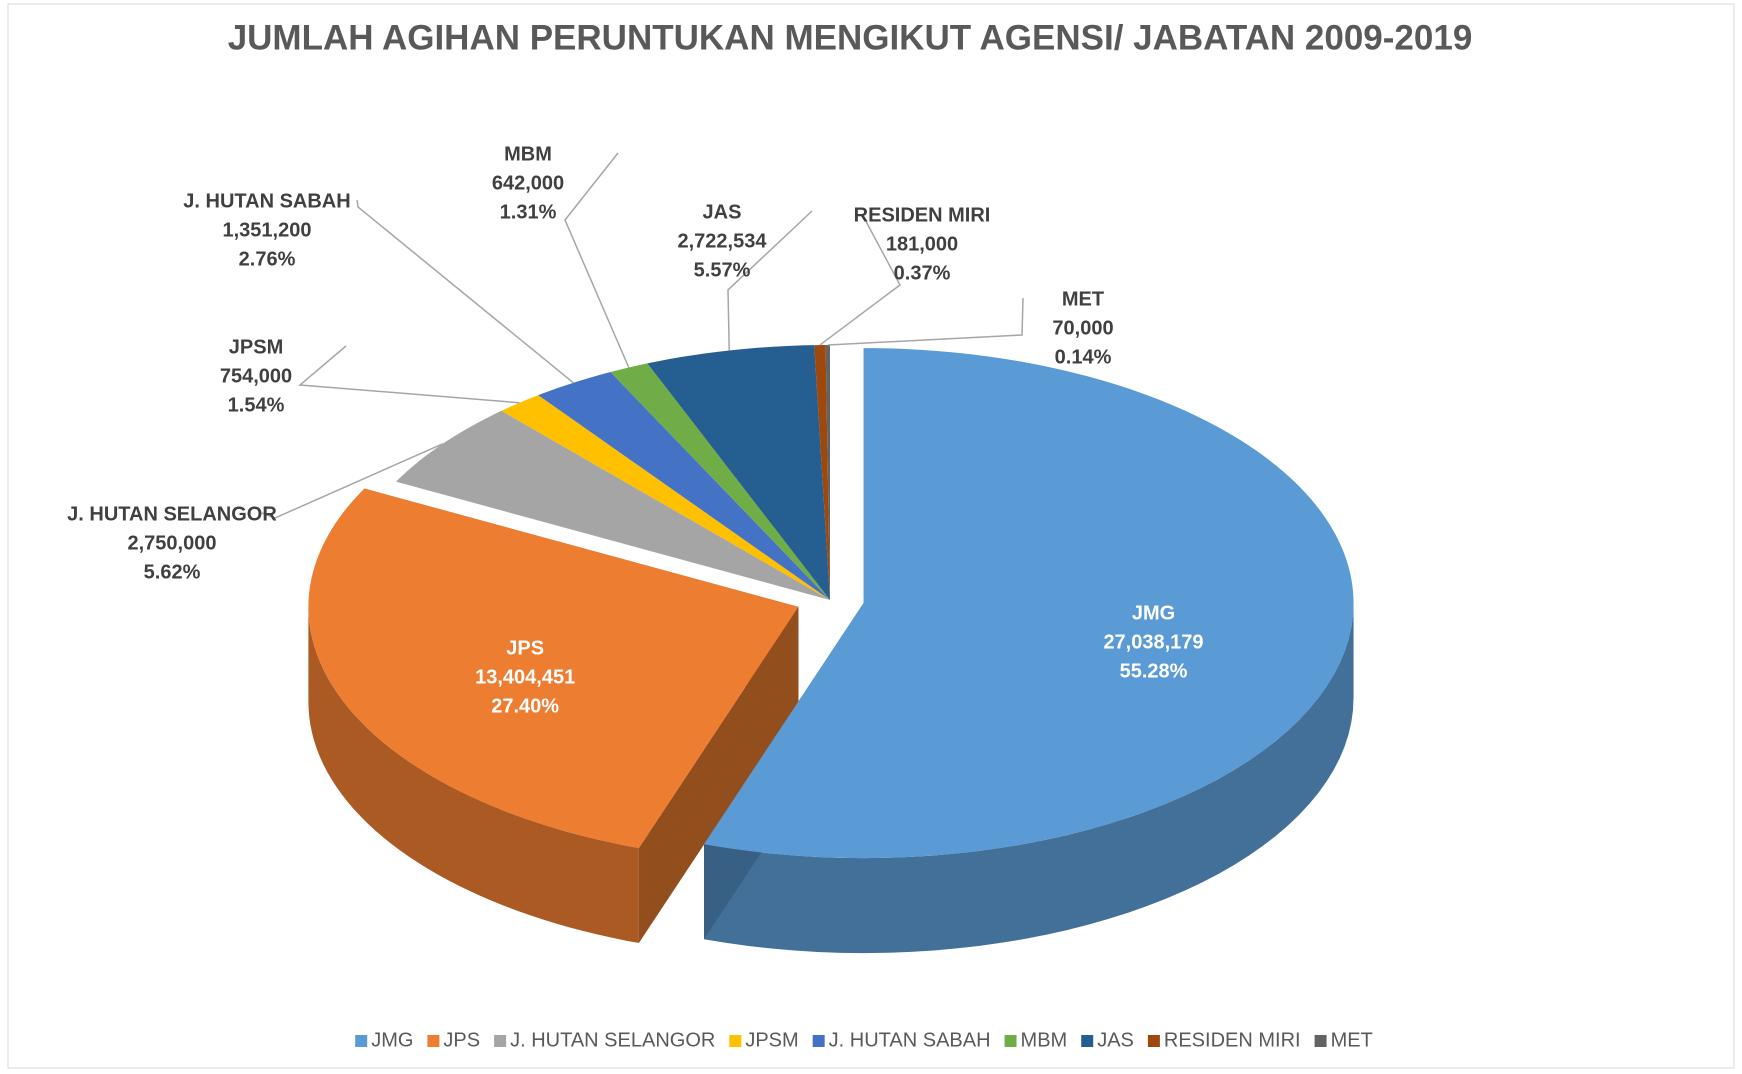 The height and width of the screenshot is (1074, 1742). I want to click on data-label: 13,404,451, so click(525, 678).